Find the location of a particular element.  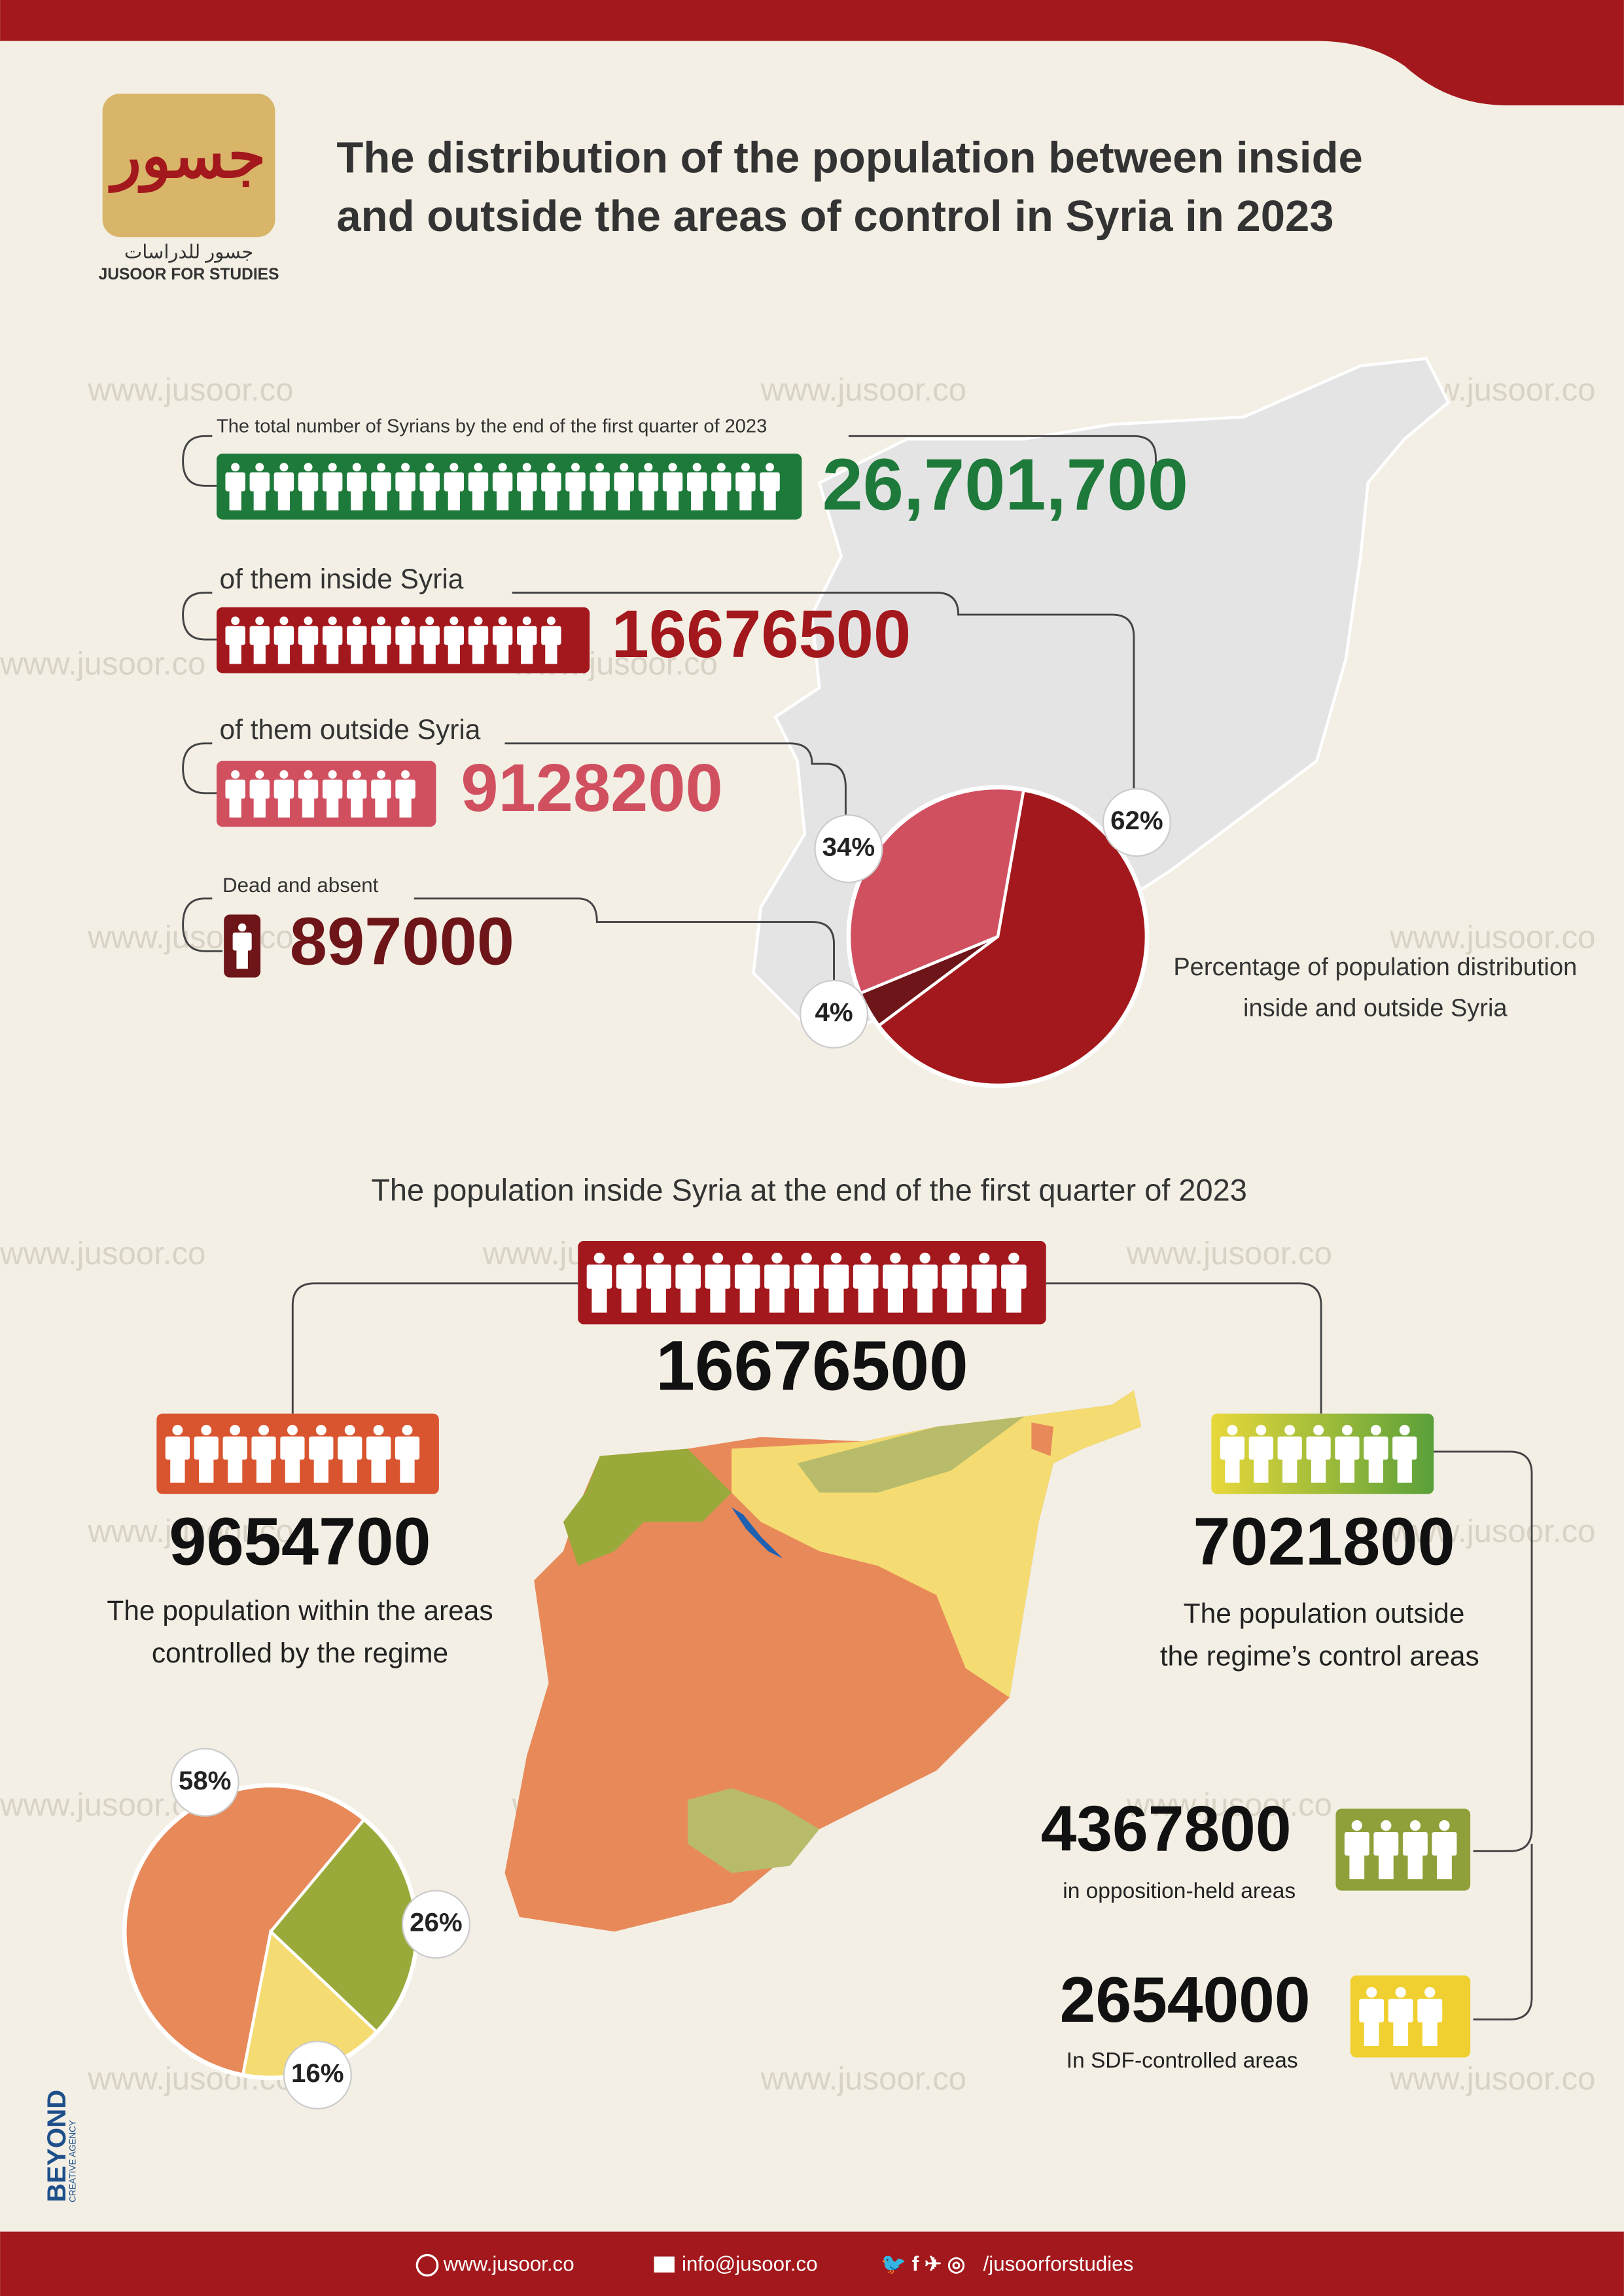

pie-title: Percentage of population distribution is located at coordinates (1375, 967).